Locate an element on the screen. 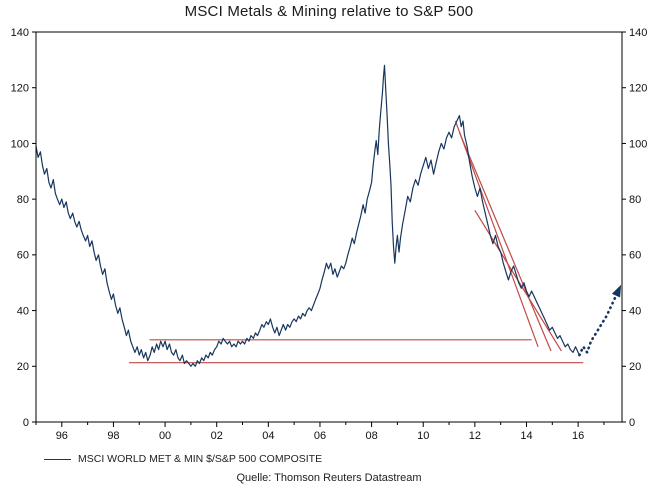 This screenshot has height=488, width=658. x-tick-label: 10 is located at coordinates (423, 436).